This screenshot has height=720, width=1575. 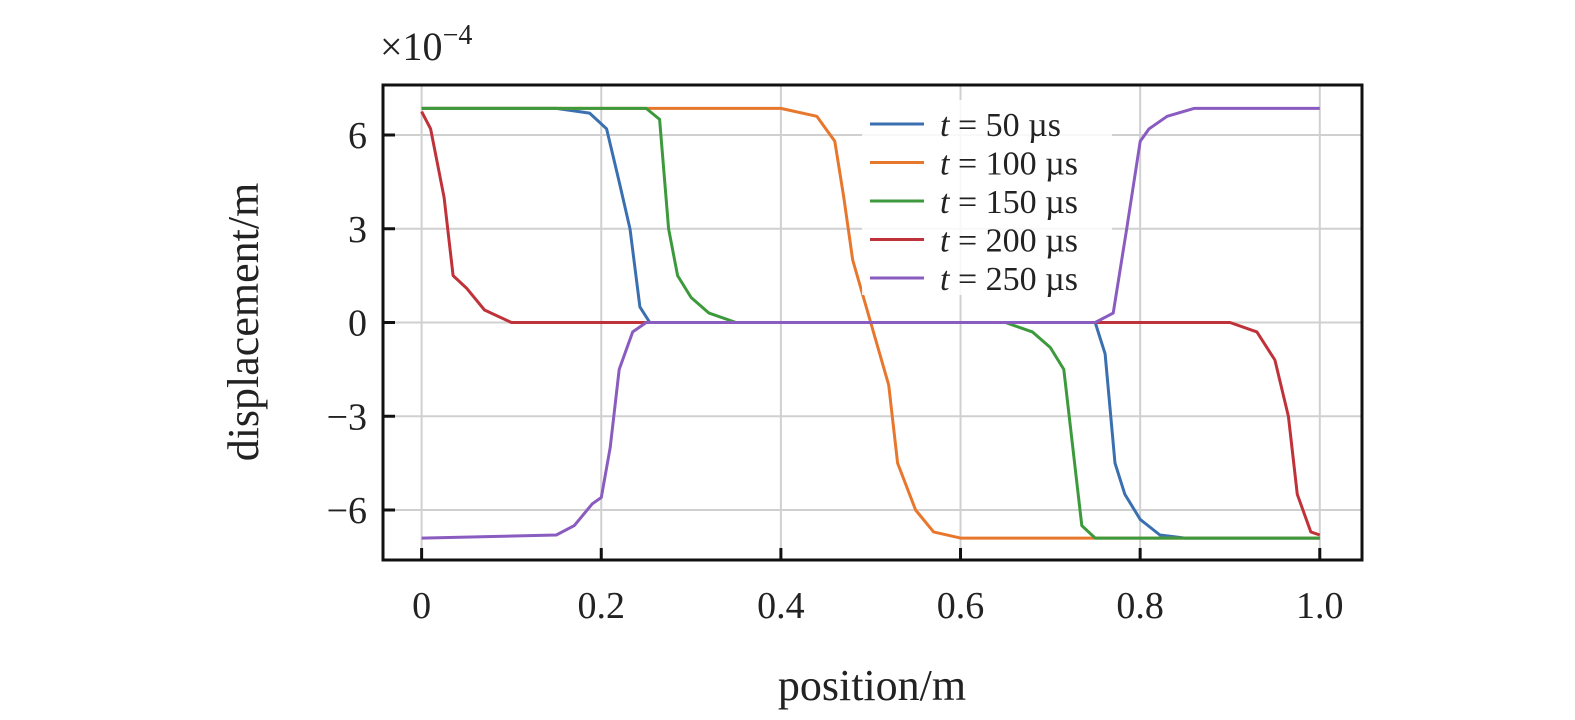 I want to click on legend-background, so click(x=987, y=197).